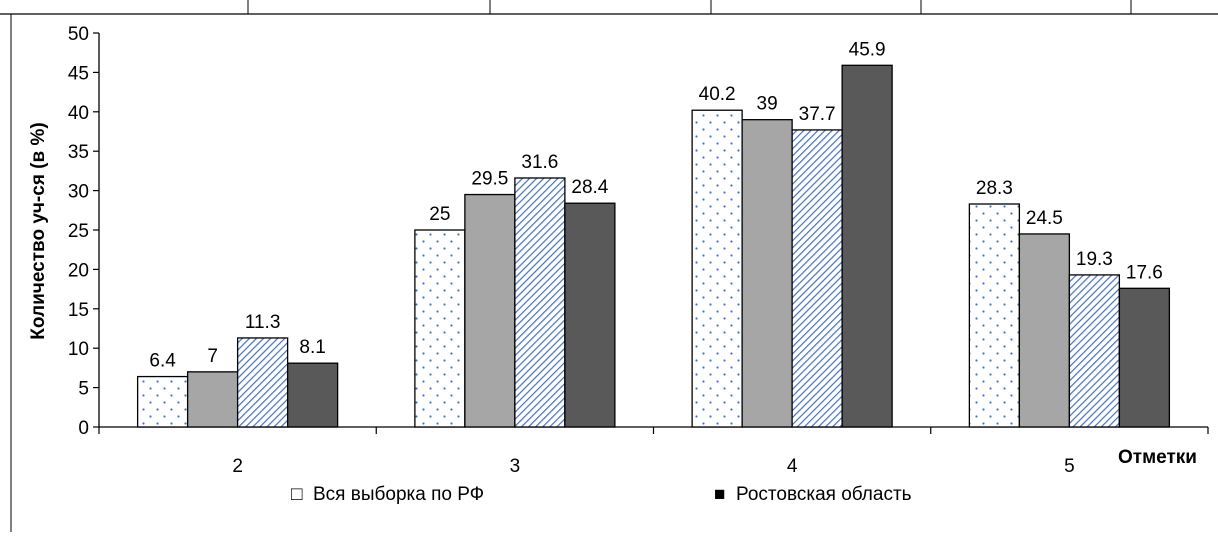 The height and width of the screenshot is (537, 1218). I want to click on y-tick-label: 25, so click(78, 231).